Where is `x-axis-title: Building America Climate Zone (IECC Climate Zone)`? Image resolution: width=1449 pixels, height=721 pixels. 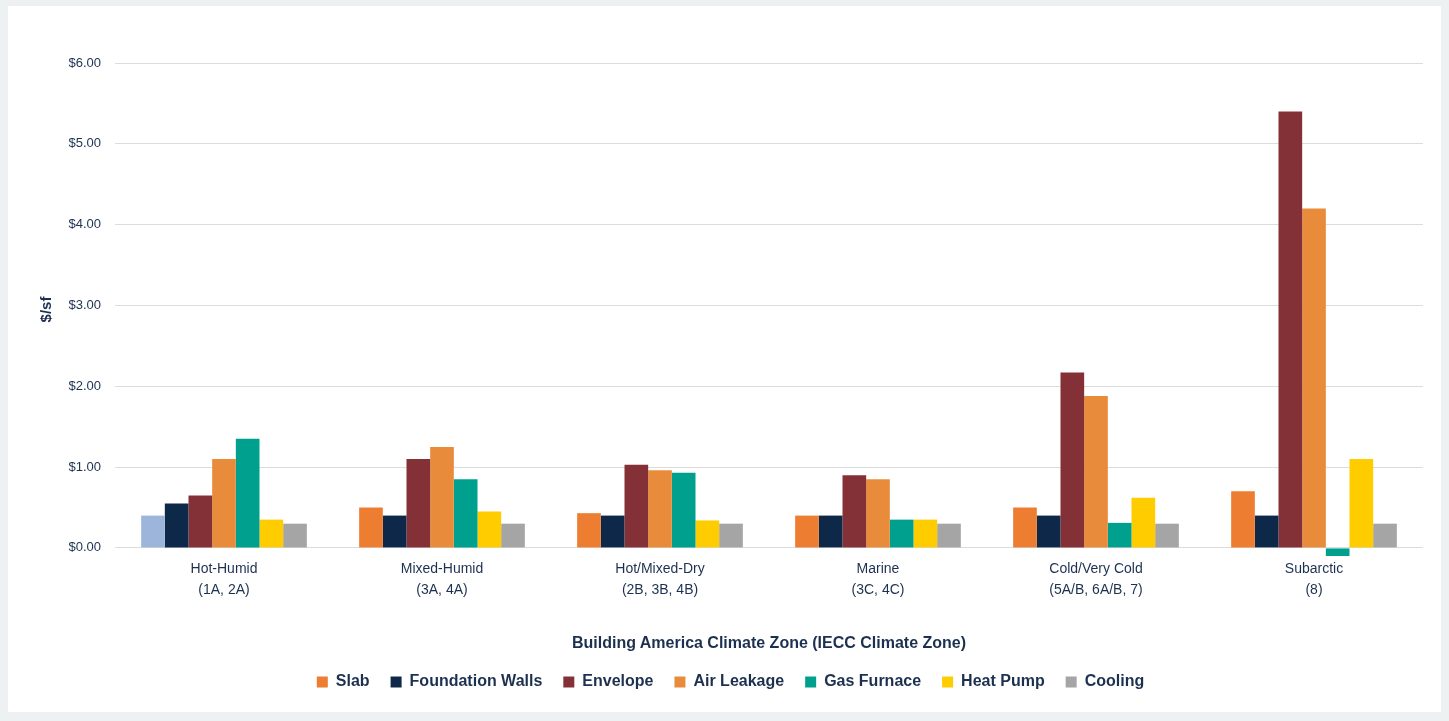 x-axis-title: Building America Climate Zone (IECC Climate Zone) is located at coordinates (769, 642).